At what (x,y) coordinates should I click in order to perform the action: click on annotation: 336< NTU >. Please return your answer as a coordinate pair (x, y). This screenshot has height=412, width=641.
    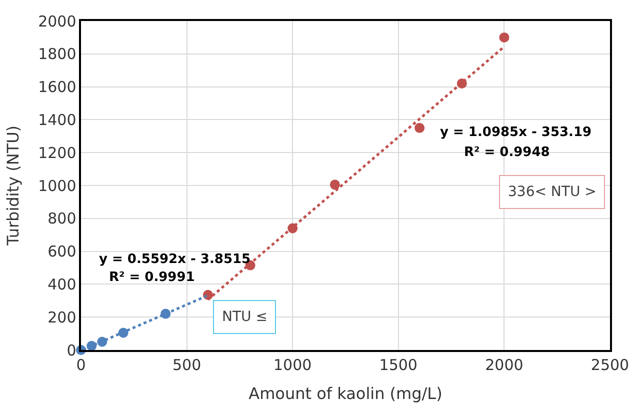
    Looking at the image, I should click on (552, 192).